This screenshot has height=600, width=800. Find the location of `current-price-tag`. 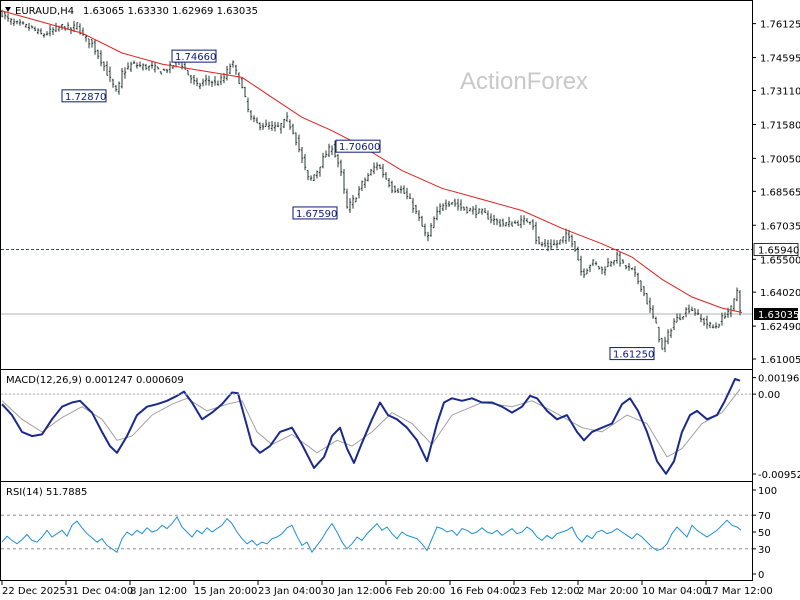

current-price-tag is located at coordinates (776, 313).